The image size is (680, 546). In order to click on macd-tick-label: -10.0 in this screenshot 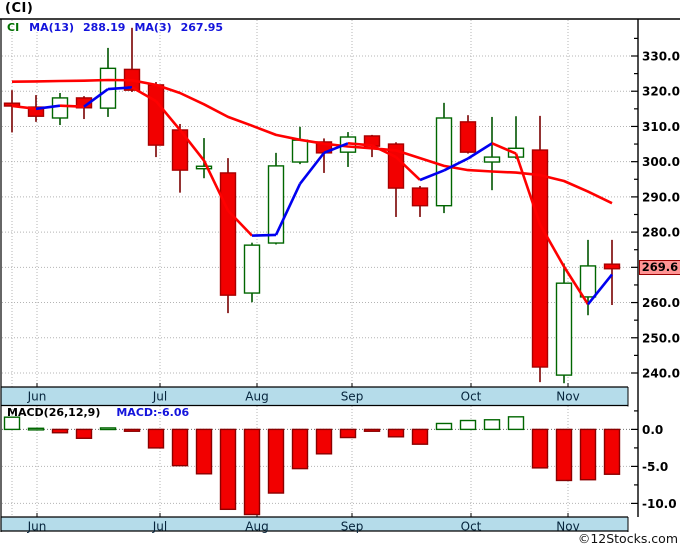, I will do `click(659, 504)`.